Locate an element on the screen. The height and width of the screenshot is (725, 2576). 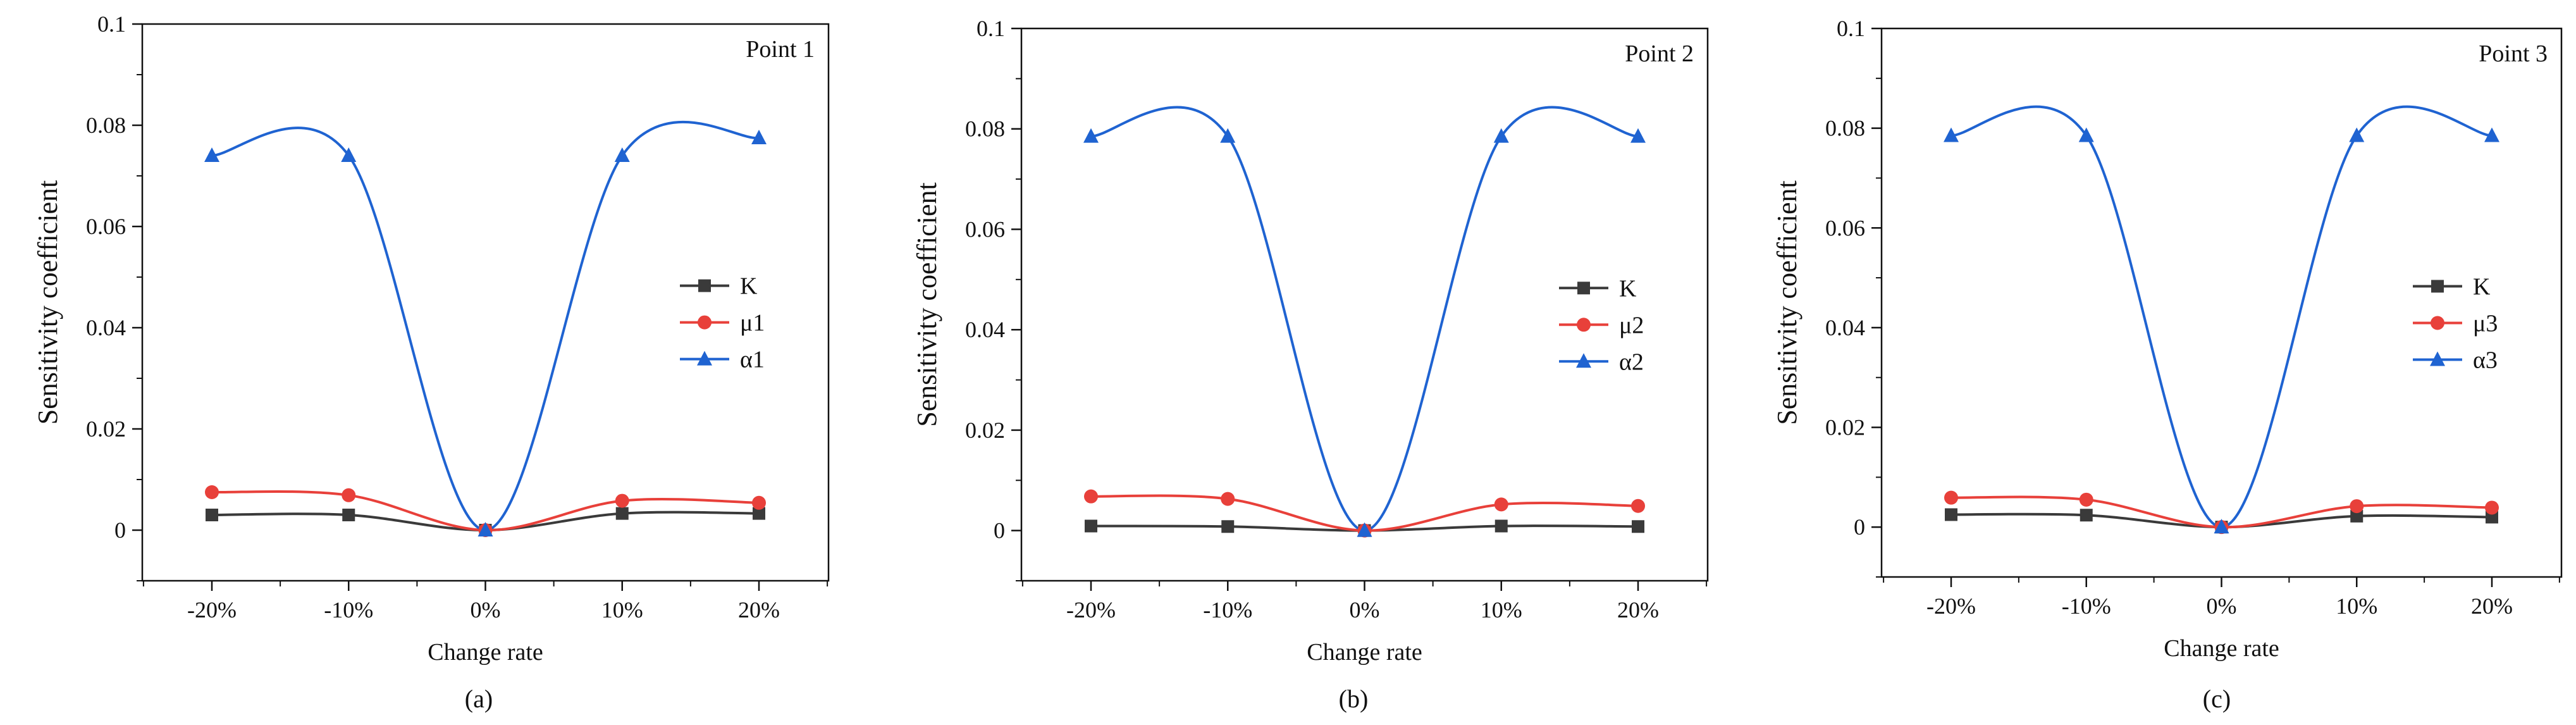
panel-label: (c) is located at coordinates (2217, 699).